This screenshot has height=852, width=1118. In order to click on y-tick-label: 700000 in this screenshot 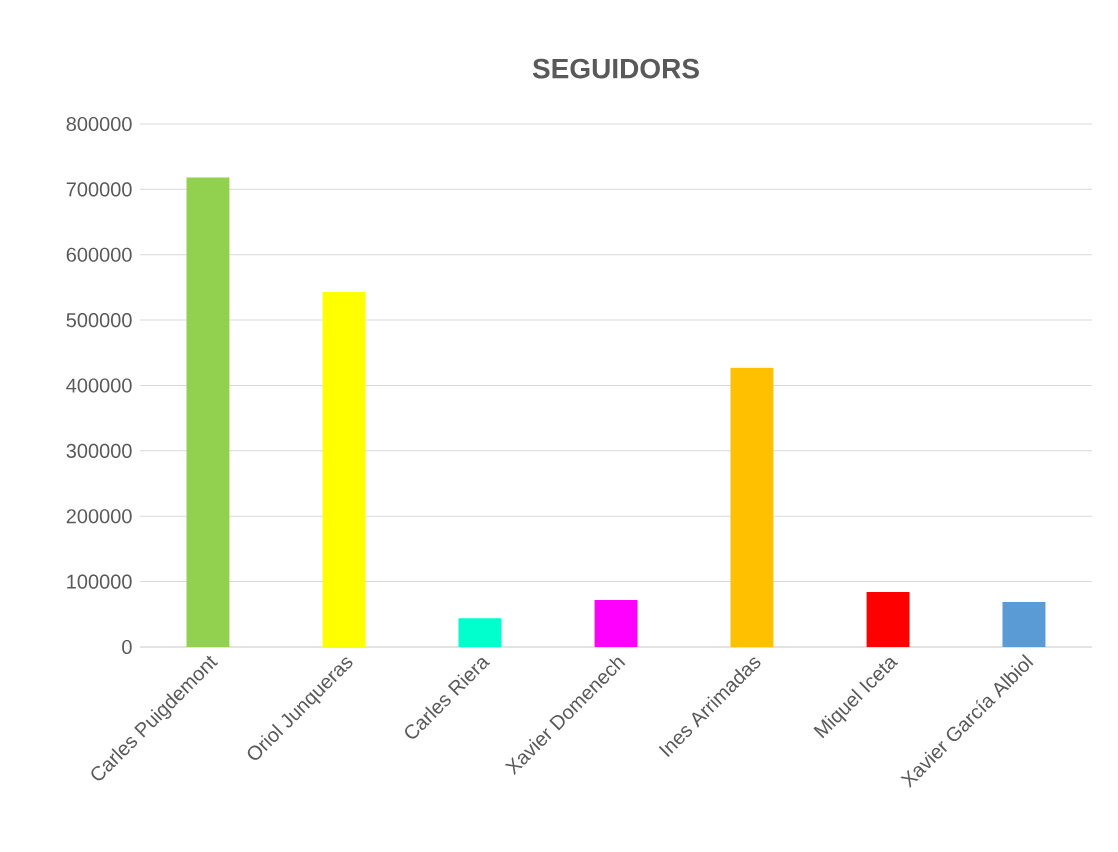, I will do `click(99, 189)`.